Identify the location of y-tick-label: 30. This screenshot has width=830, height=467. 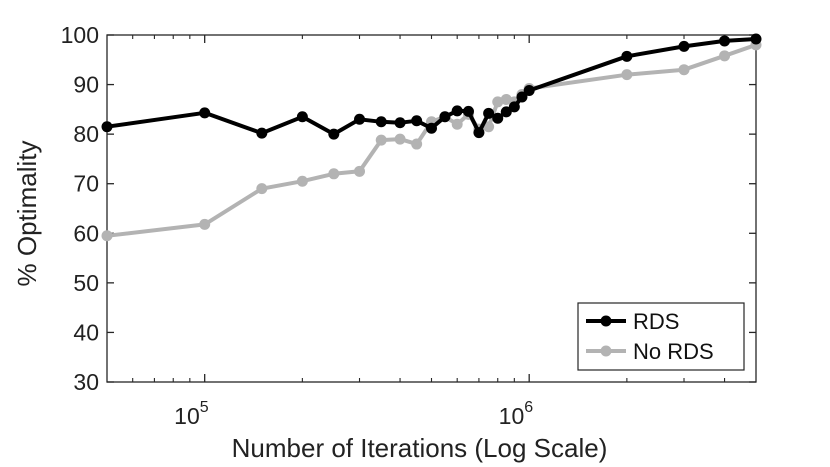
(86, 382).